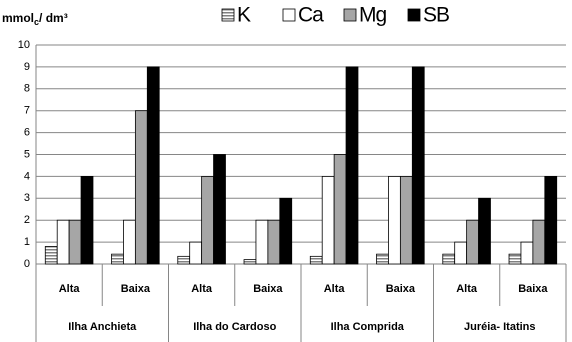 Image resolution: width=572 pixels, height=342 pixels. What do you see at coordinates (102, 327) in the screenshot?
I see `group-label: Ilha Anchieta` at bounding box center [102, 327].